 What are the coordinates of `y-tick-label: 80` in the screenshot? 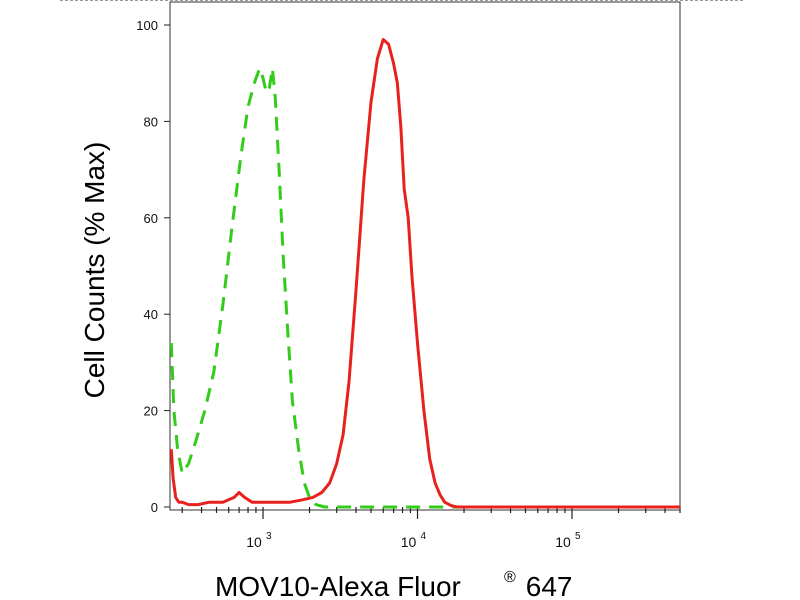 It's located at (151, 121).